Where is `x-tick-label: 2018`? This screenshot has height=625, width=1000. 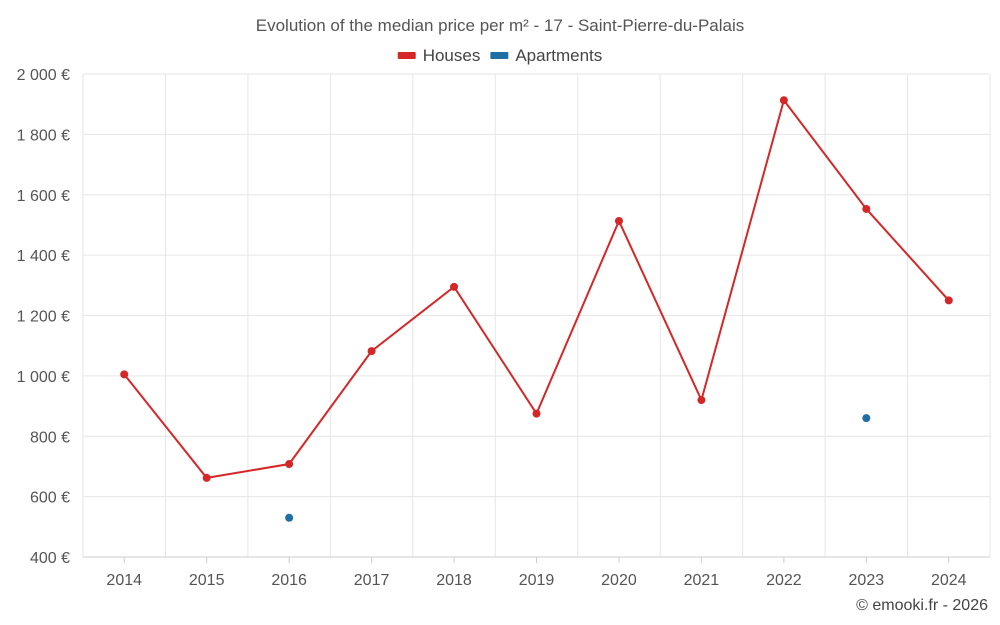
x-tick-label: 2018 is located at coordinates (454, 580).